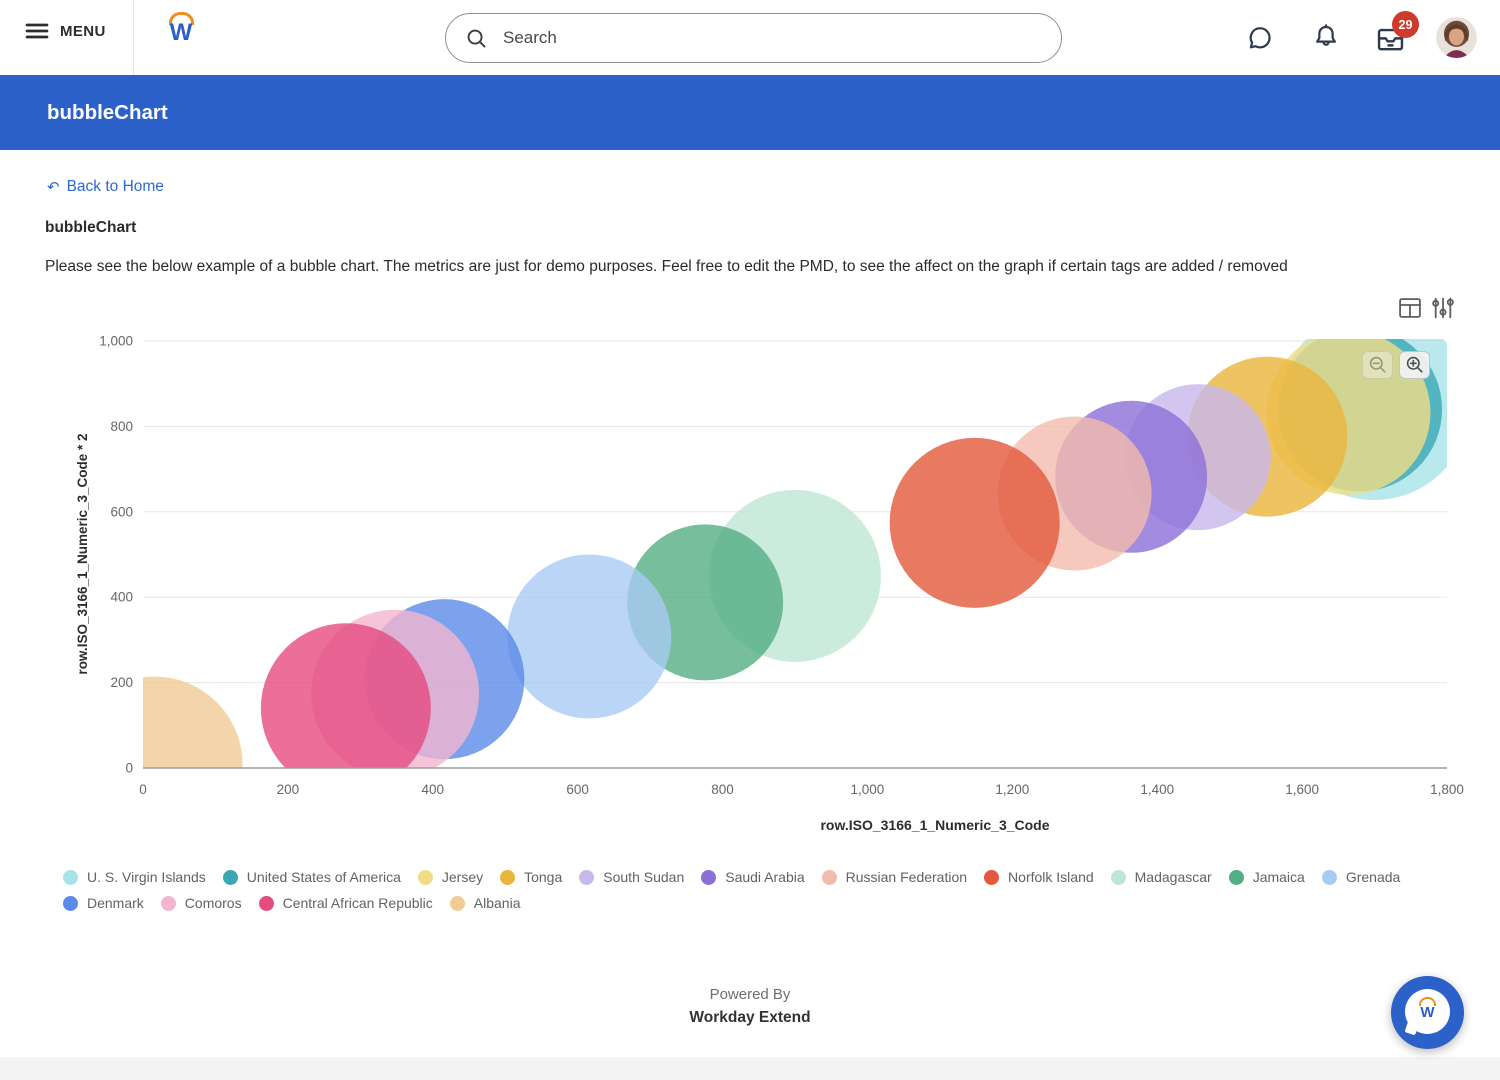 The width and height of the screenshot is (1500, 1080). What do you see at coordinates (868, 789) in the screenshot?
I see `x-tick-label: 1,000` at bounding box center [868, 789].